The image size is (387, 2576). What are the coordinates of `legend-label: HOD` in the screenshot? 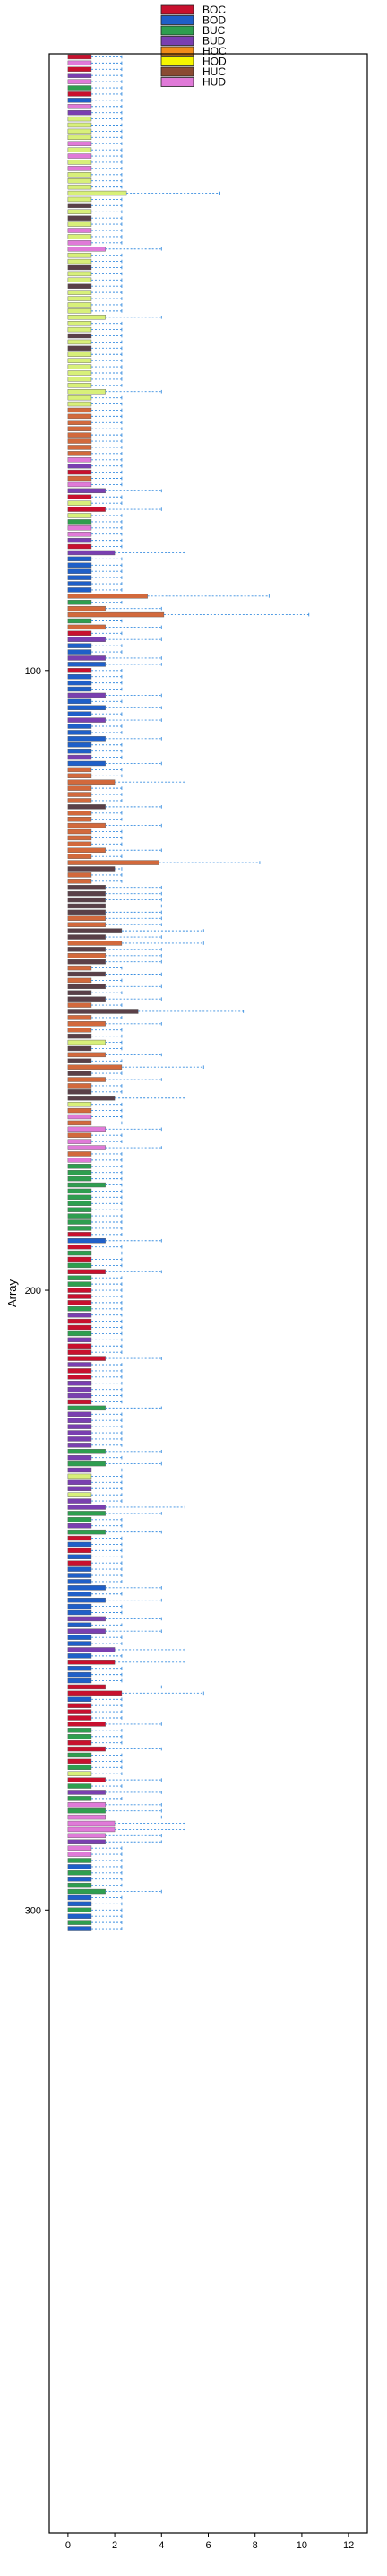 It's located at (214, 62).